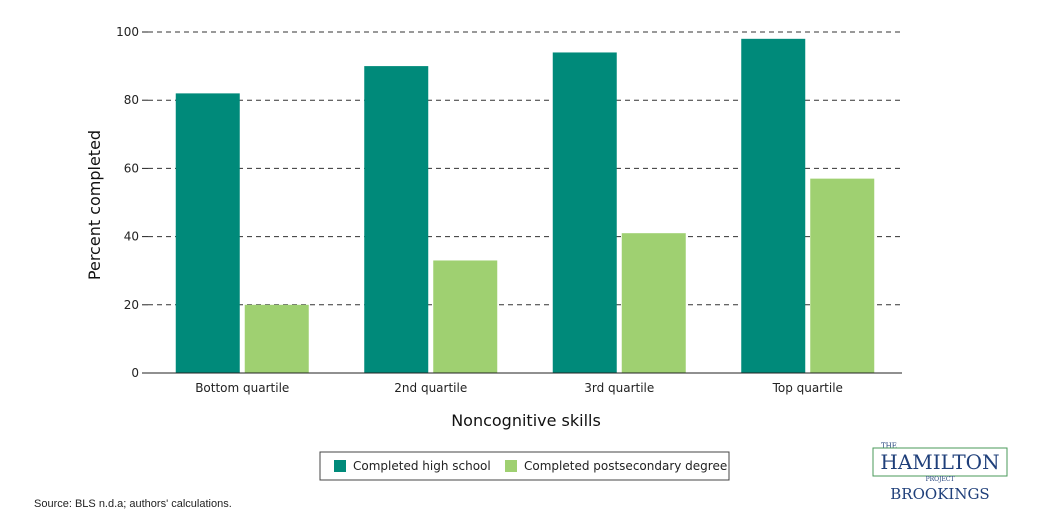  What do you see at coordinates (939, 494) in the screenshot?
I see `logo-brookings: BROOKINGS` at bounding box center [939, 494].